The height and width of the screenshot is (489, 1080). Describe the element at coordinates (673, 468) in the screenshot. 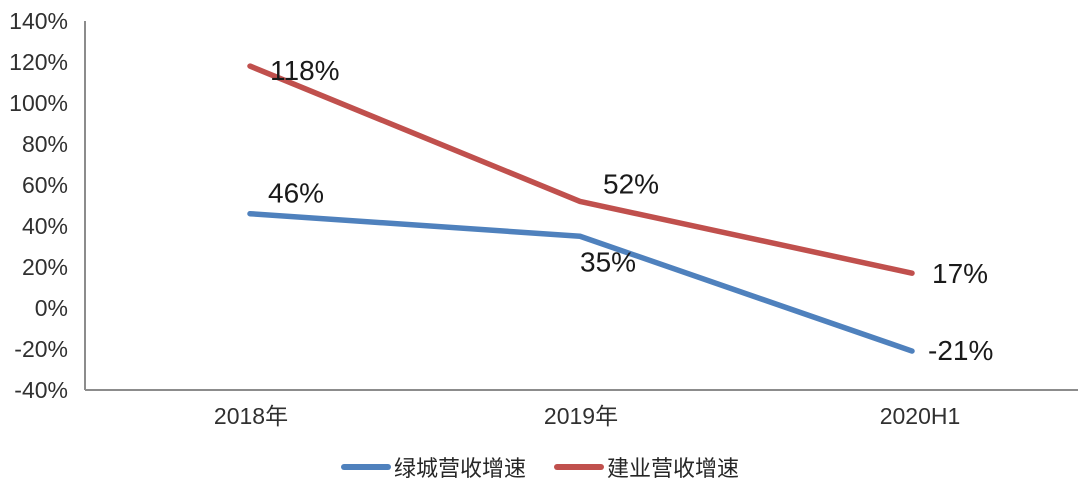

I see `legend-label-jianye: 建业营收增速` at that location.